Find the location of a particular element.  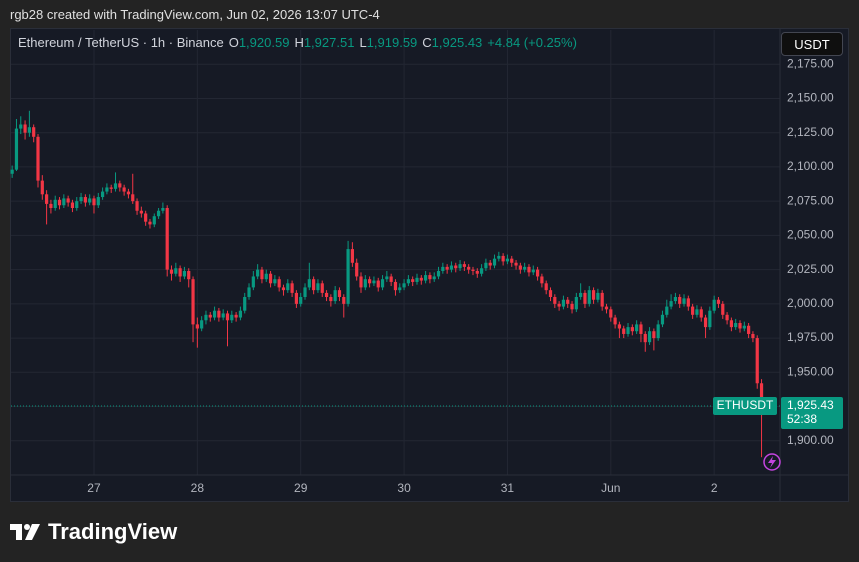

currency-button: USDT is located at coordinates (812, 44).